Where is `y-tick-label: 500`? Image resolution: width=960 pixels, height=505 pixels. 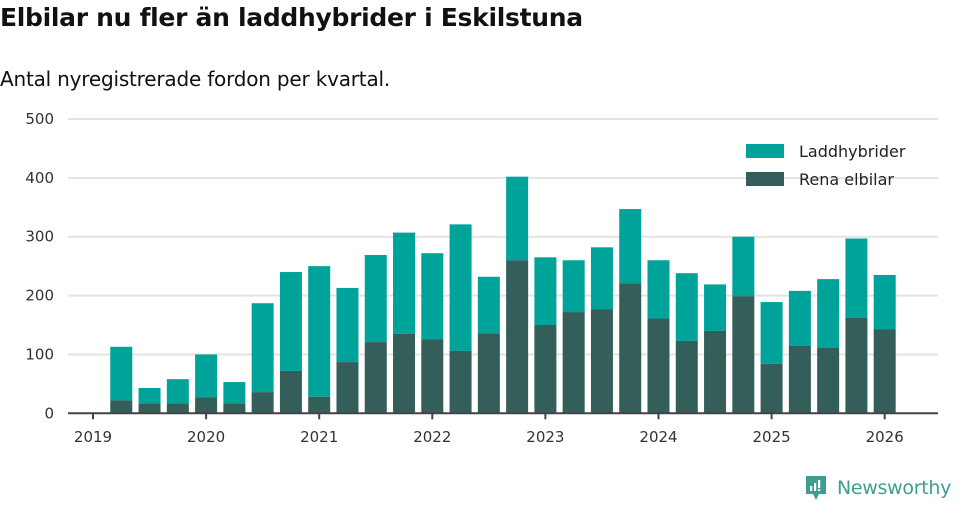
y-tick-label: 500 is located at coordinates (39, 119).